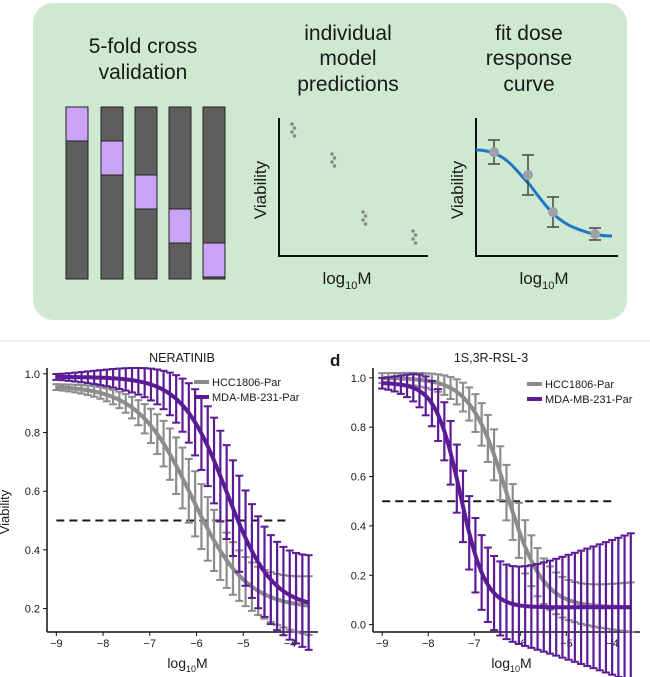 The width and height of the screenshot is (650, 677). What do you see at coordinates (529, 58) in the screenshot?
I see `fit-title-line2: response` at bounding box center [529, 58].